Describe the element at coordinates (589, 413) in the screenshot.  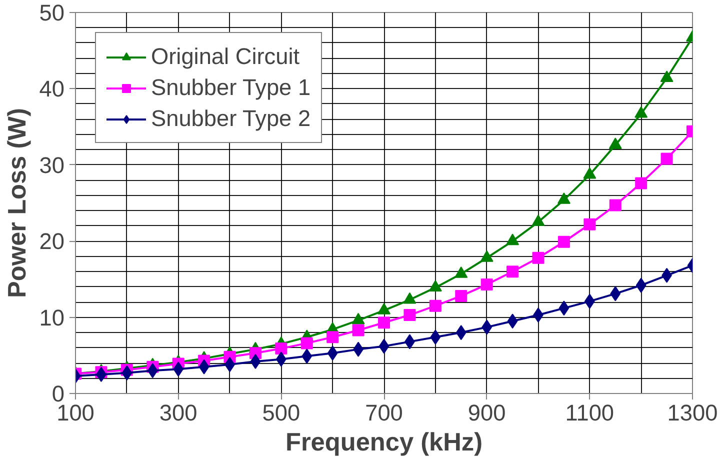
I see `x-tick-label: 1100` at that location.